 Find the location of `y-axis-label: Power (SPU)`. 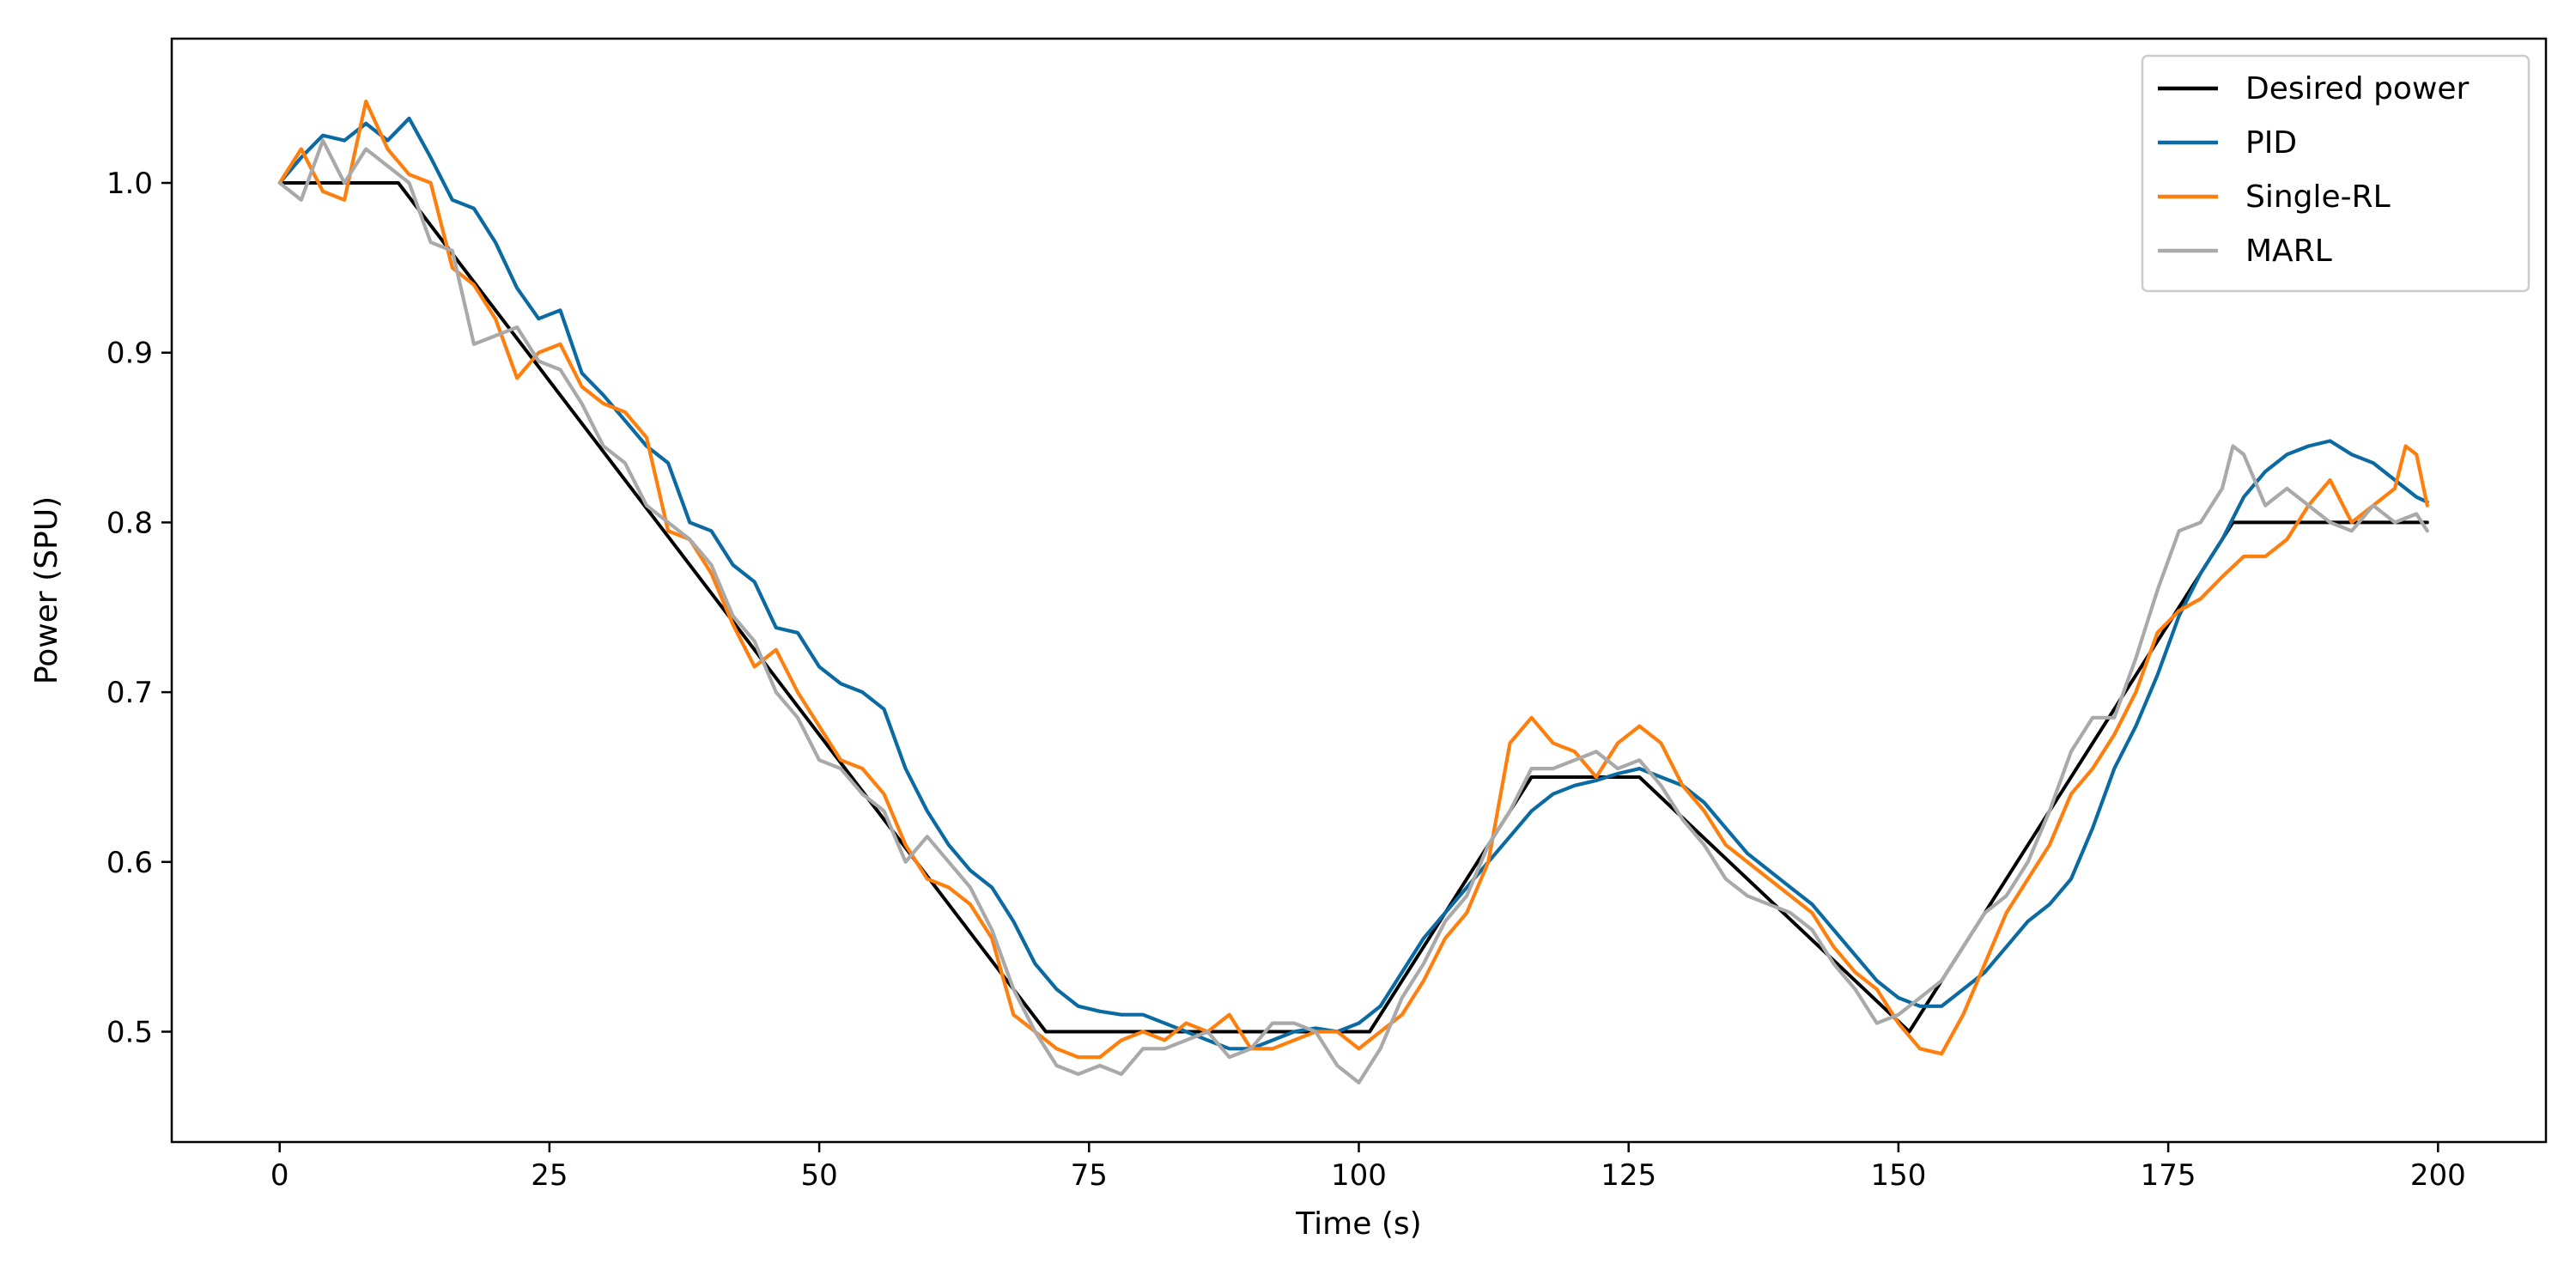

y-axis-label: Power (SPU) is located at coordinates (46, 590).